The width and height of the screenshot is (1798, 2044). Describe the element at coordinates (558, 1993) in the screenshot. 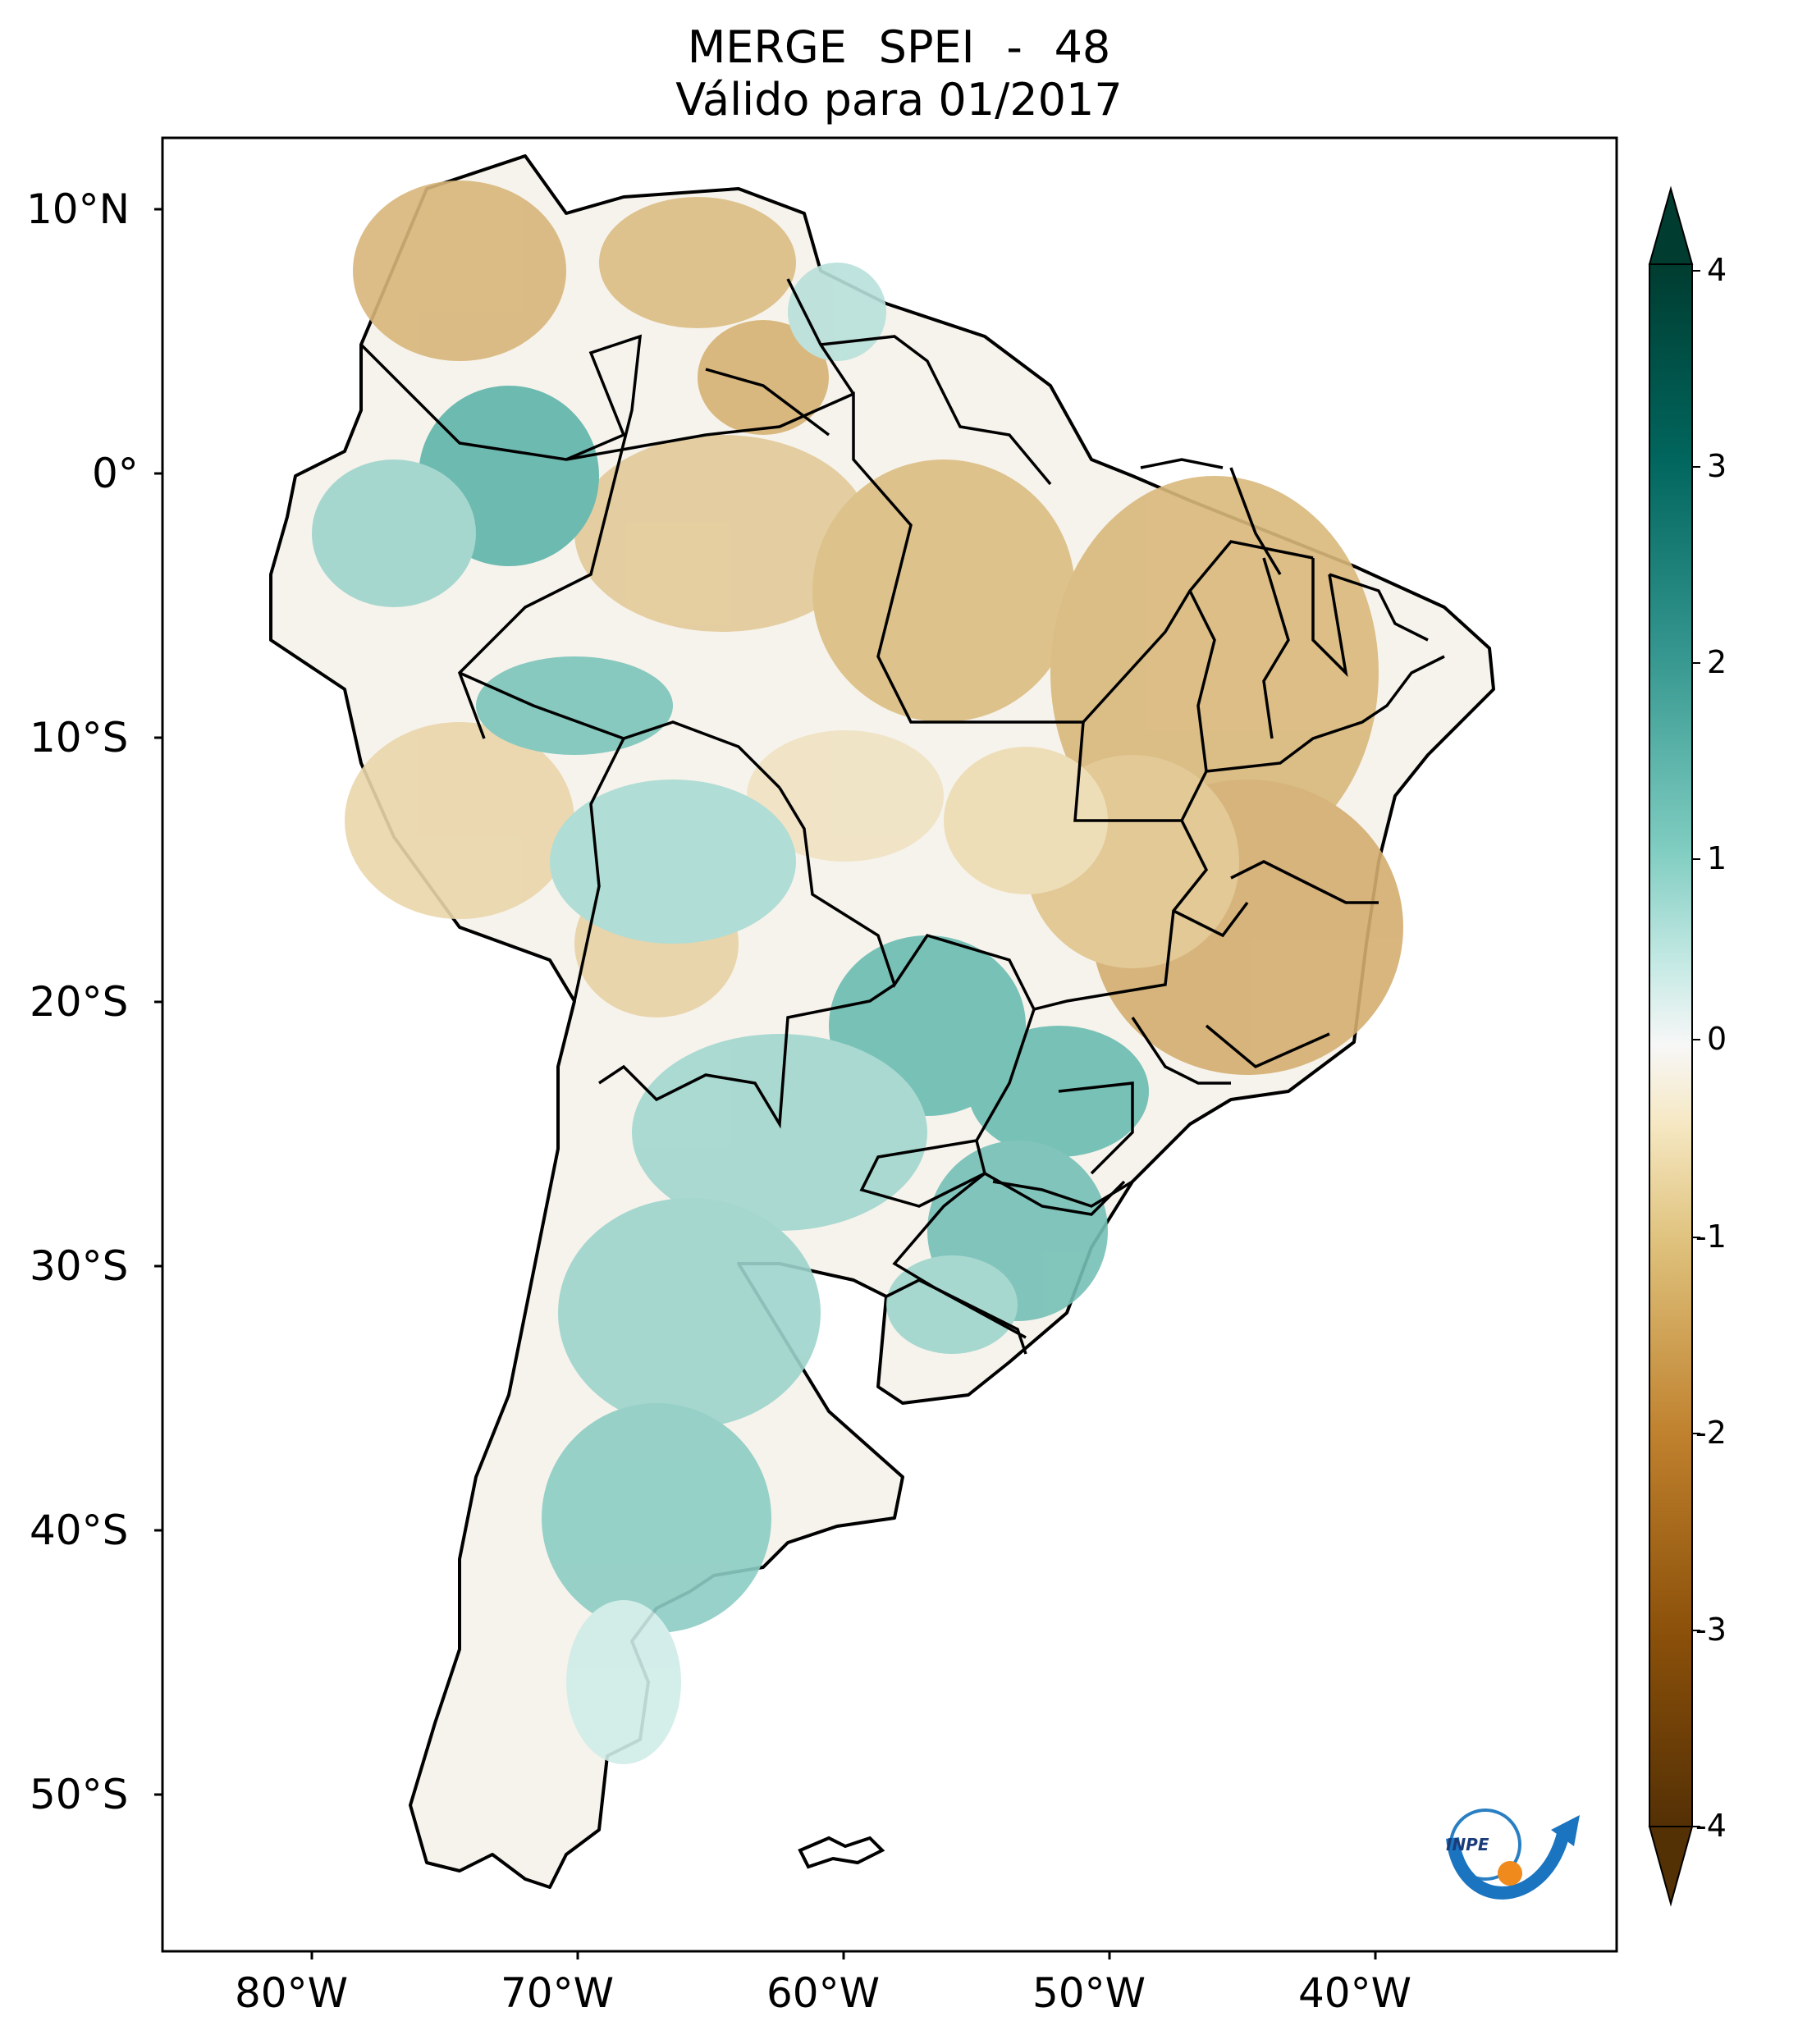

I see `lon-label: 70°W` at that location.